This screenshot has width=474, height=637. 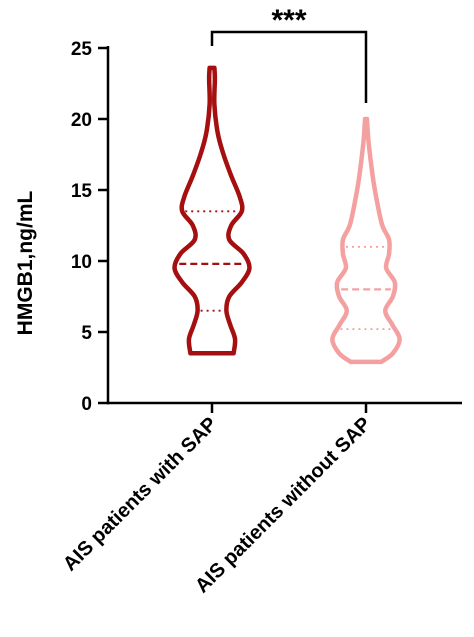 I want to click on significance-annotation: ***, so click(x=289, y=53).